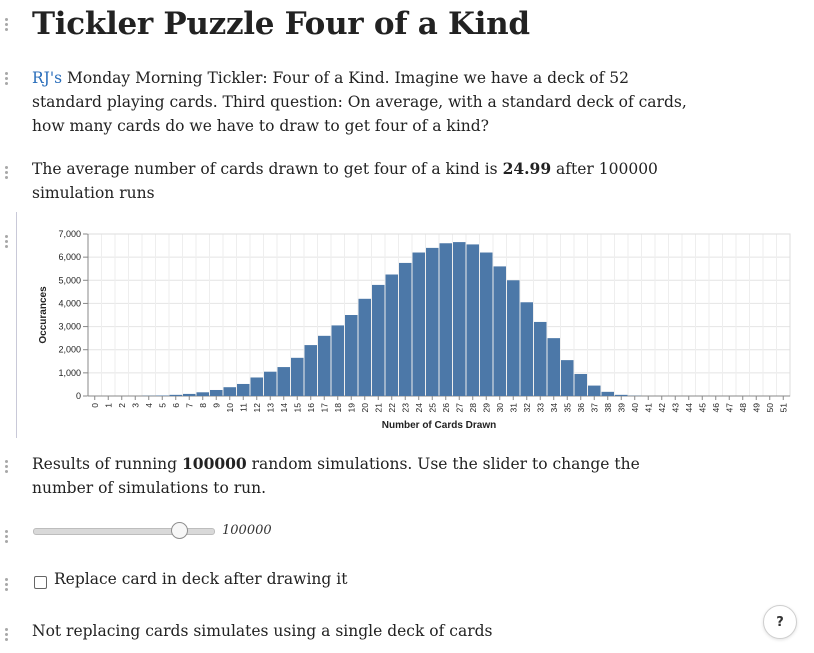  What do you see at coordinates (243, 407) in the screenshot?
I see `x-tick-label: 11` at bounding box center [243, 407].